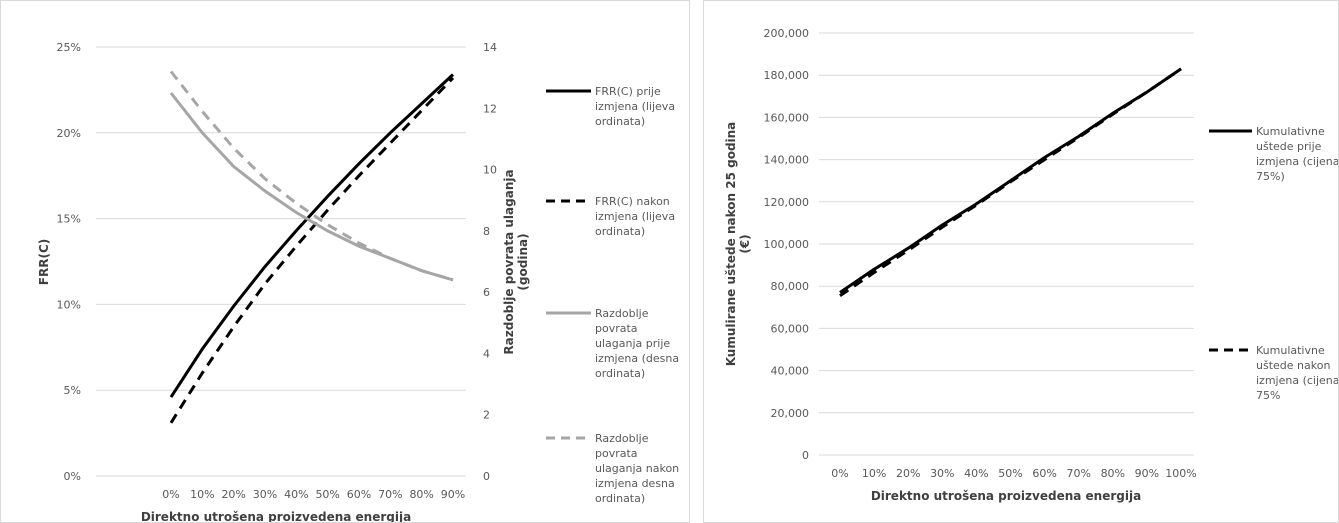 The height and width of the screenshot is (523, 1339). I want to click on y-tick-label: 120,000, so click(787, 202).